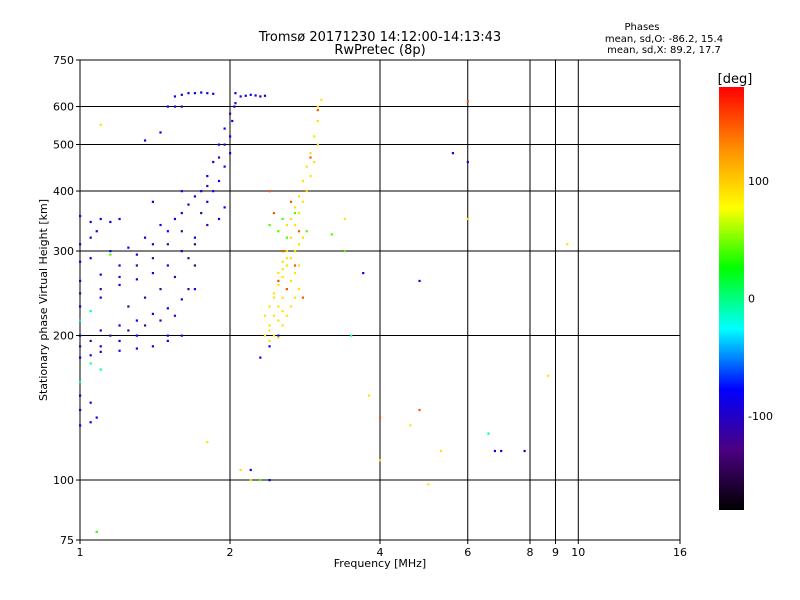  Describe the element at coordinates (63, 107) in the screenshot. I see `y-tick-label: 600` at that location.